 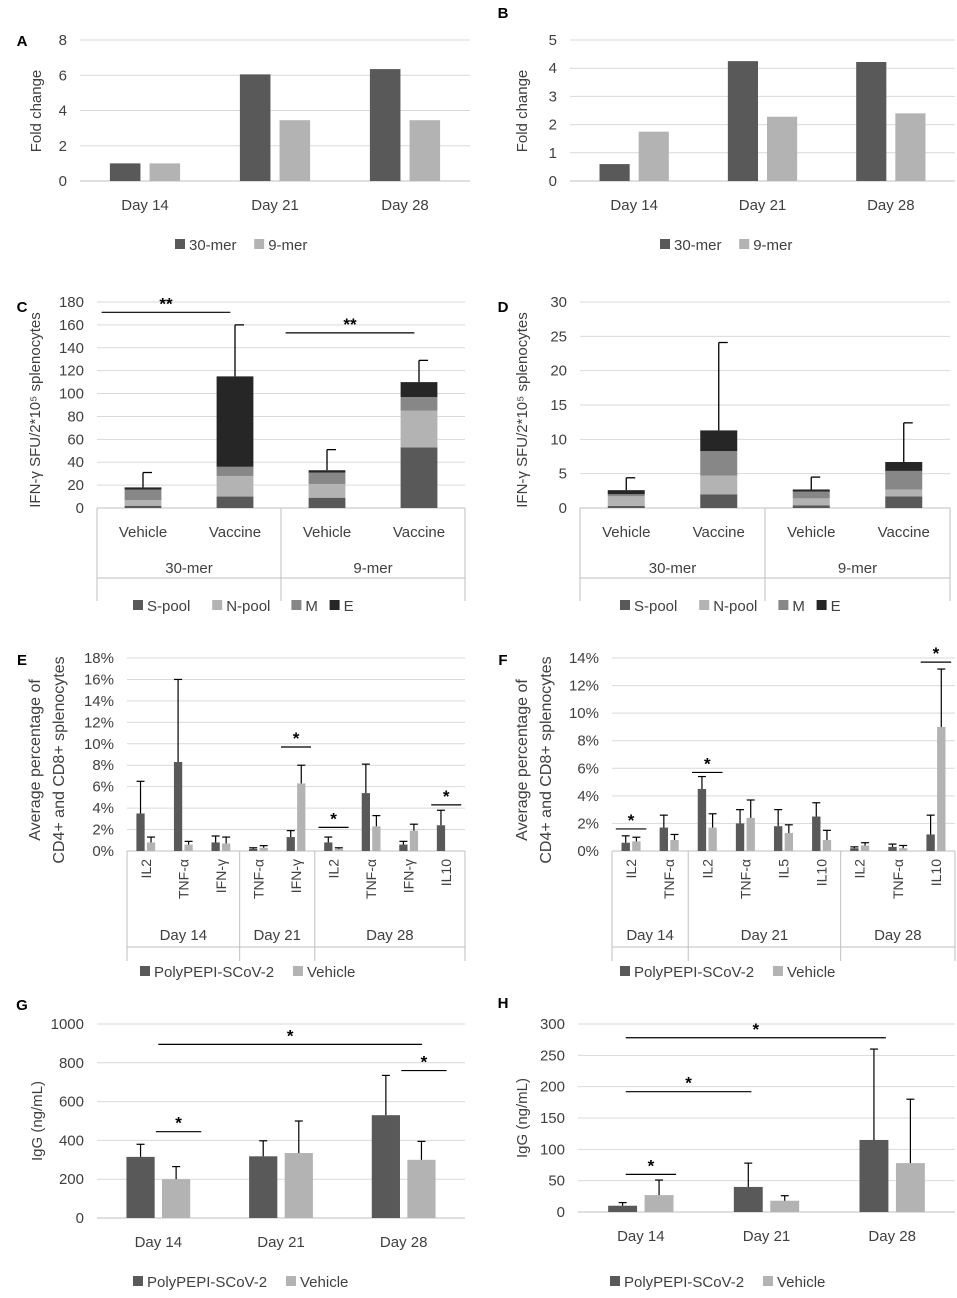 I want to click on y-tick-label: 40, so click(x=75, y=462).